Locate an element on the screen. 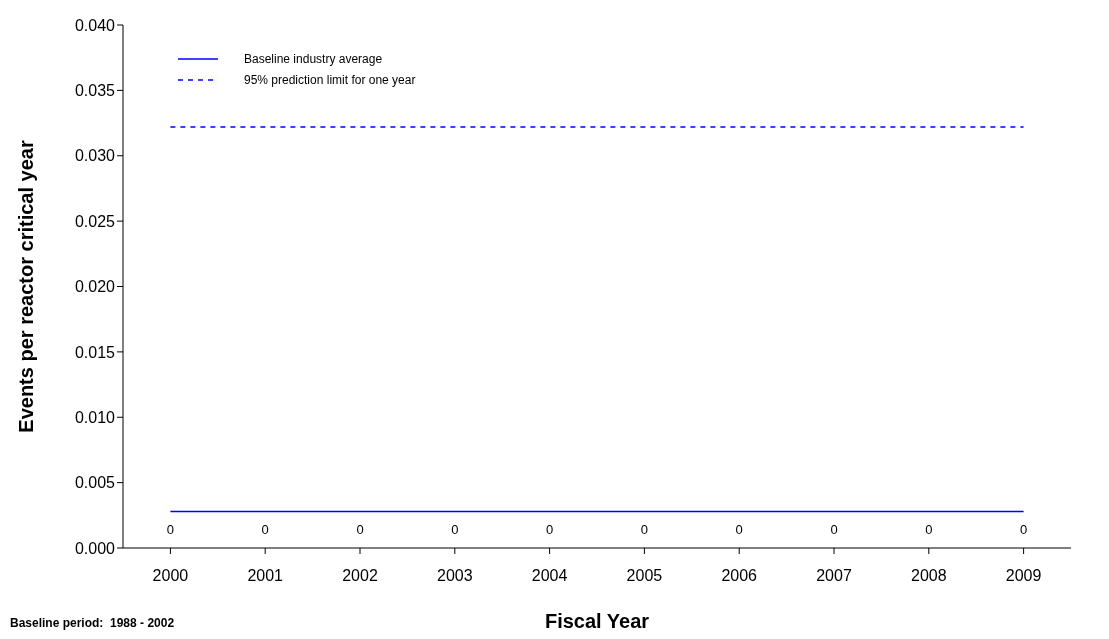 The width and height of the screenshot is (1109, 639). x-tick-label: 2004 is located at coordinates (549, 576).